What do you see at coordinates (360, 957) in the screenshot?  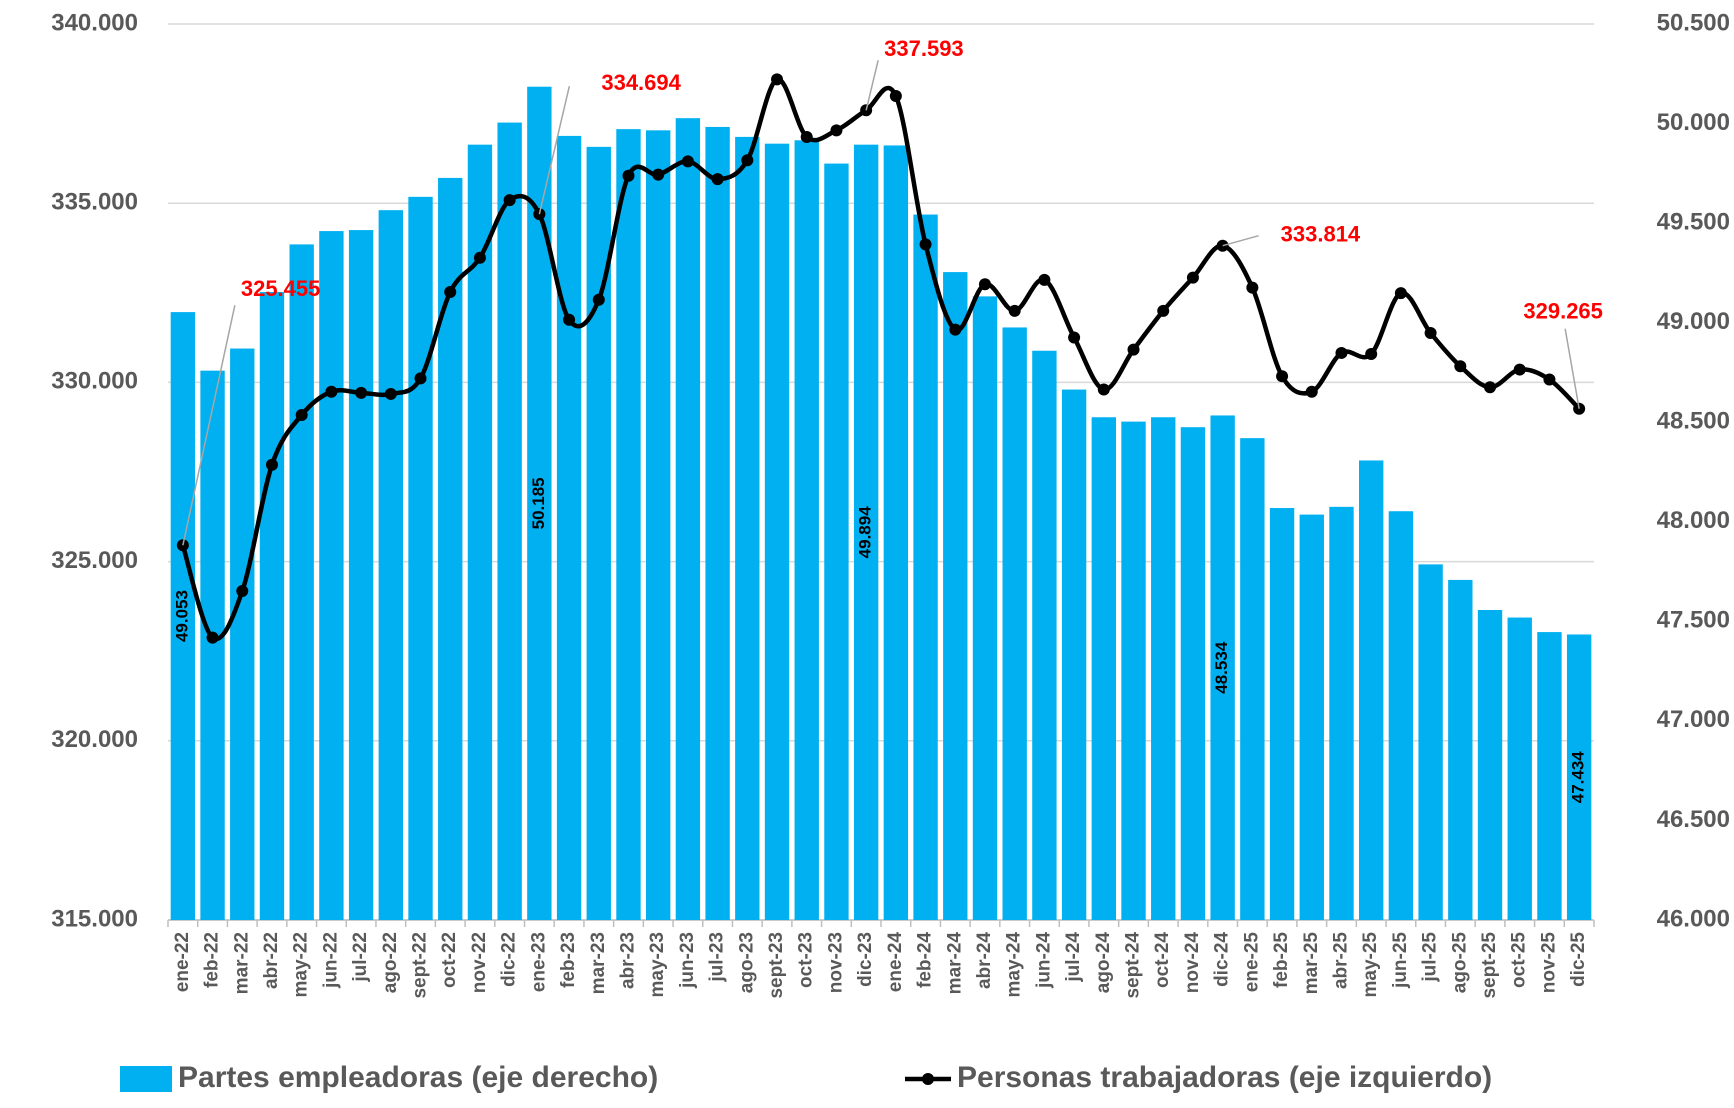 I see `x-tick-label: jul-22` at bounding box center [360, 957].